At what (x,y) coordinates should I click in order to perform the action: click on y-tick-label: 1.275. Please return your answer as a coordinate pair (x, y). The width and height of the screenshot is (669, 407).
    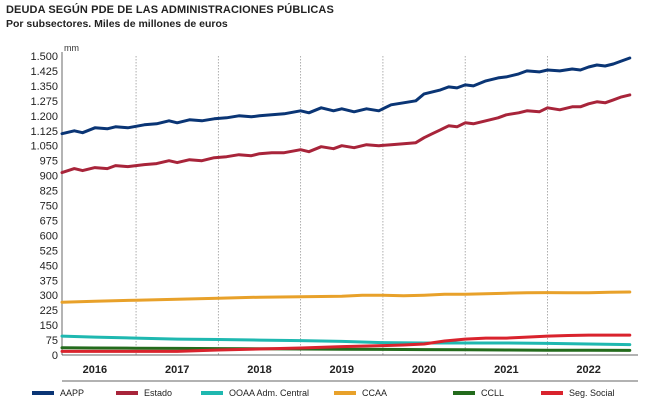
    Looking at the image, I should click on (44, 102).